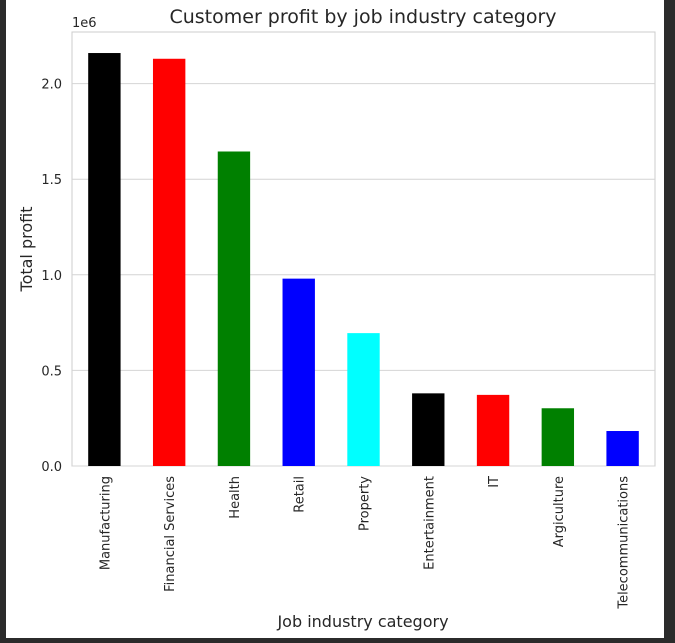 The height and width of the screenshot is (643, 675). What do you see at coordinates (493, 430) in the screenshot?
I see `bar-it` at bounding box center [493, 430].